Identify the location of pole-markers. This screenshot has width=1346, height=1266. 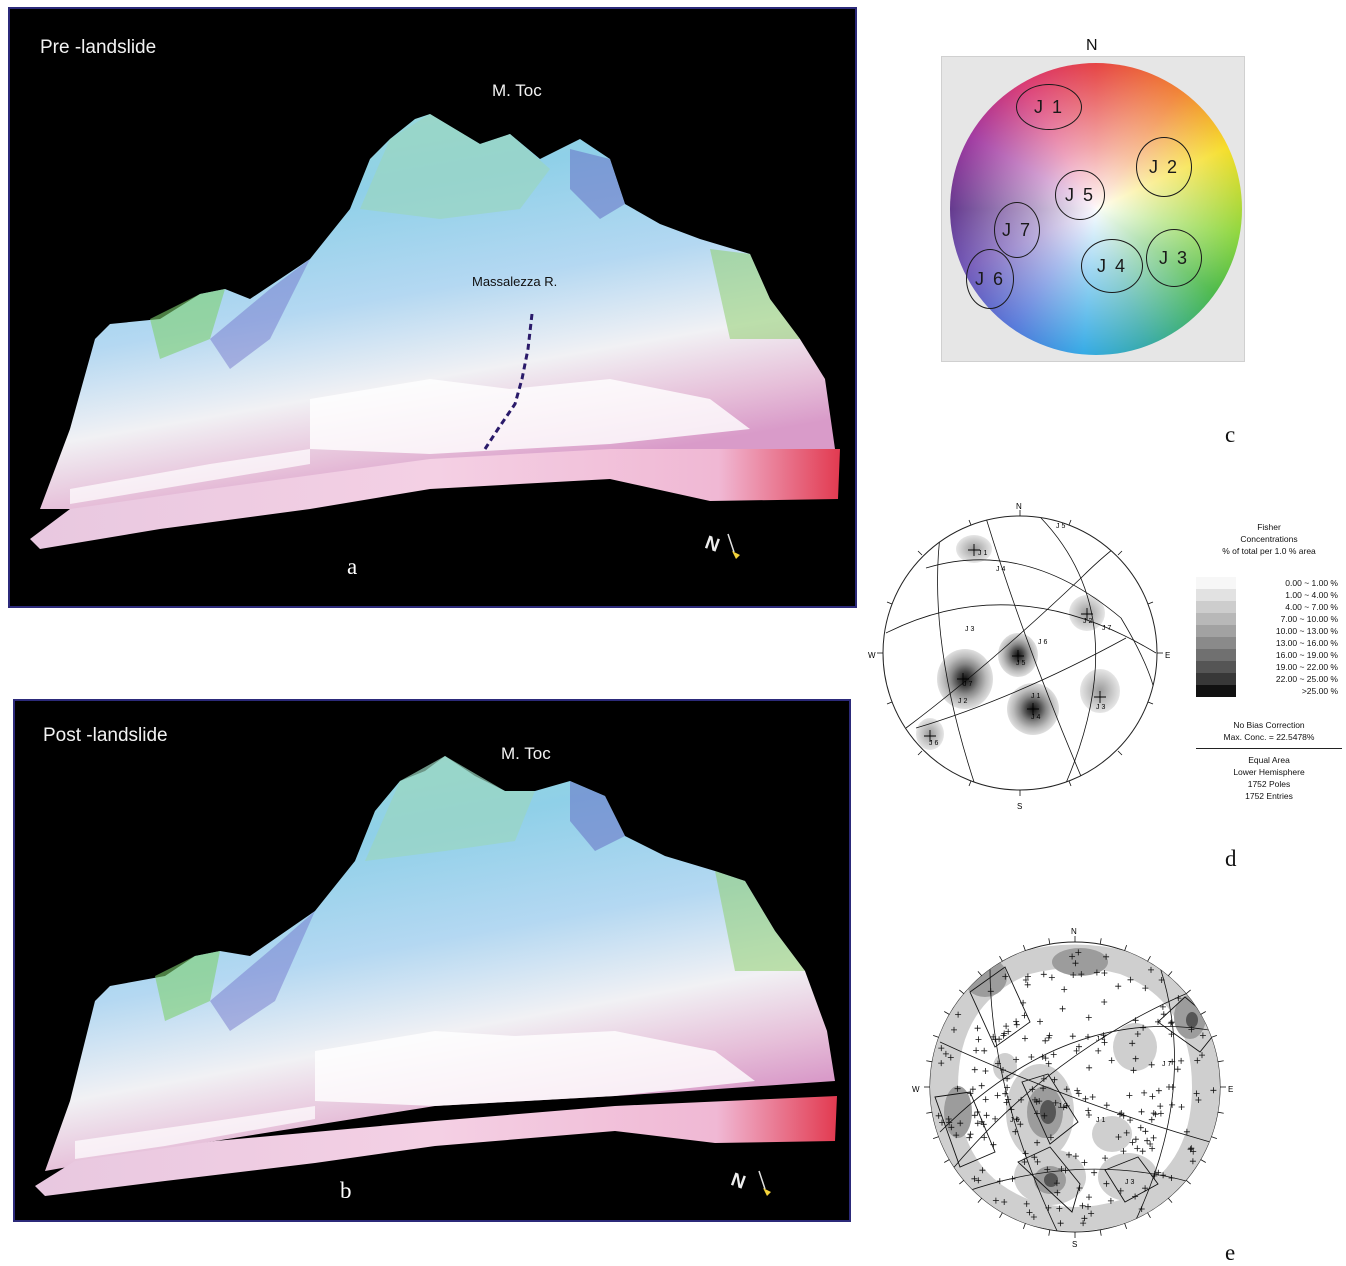
(1015, 643).